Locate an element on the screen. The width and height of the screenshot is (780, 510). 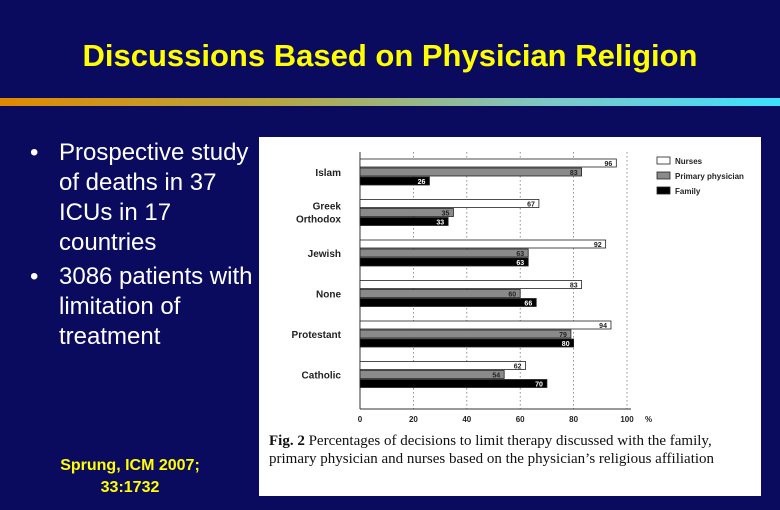
bar-value-label: 67 is located at coordinates (531, 205).